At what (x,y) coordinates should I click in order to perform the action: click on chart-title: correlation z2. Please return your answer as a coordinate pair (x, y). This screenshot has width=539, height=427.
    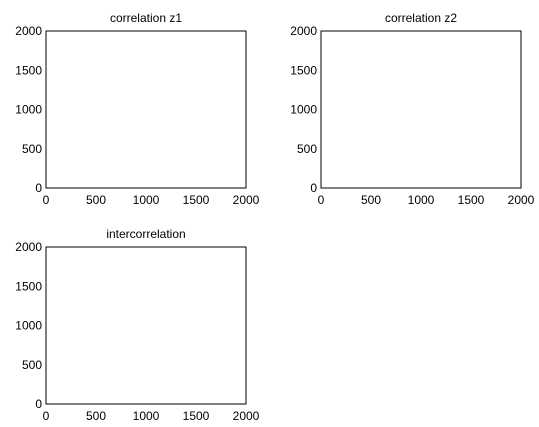
    Looking at the image, I should click on (421, 18).